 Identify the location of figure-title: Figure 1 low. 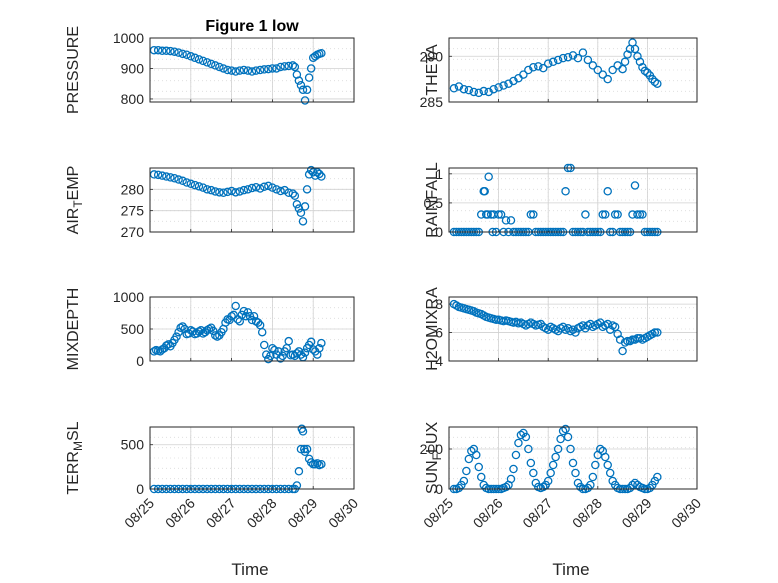
(252, 26).